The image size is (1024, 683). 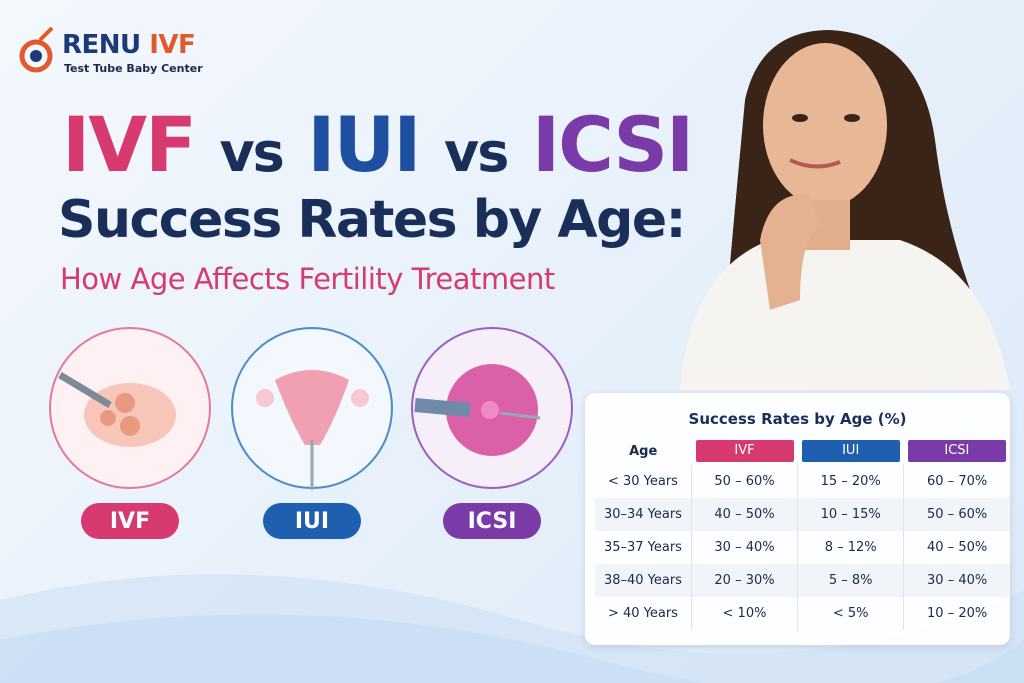 What do you see at coordinates (744, 580) in the screenshot?
I see `rate-cell: 20 – 30%` at bounding box center [744, 580].